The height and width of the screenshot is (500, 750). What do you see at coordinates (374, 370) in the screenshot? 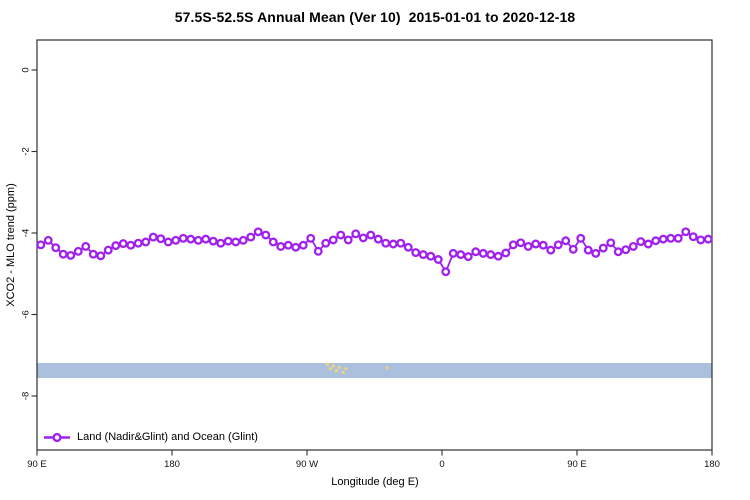
I see `band-rect` at bounding box center [374, 370].